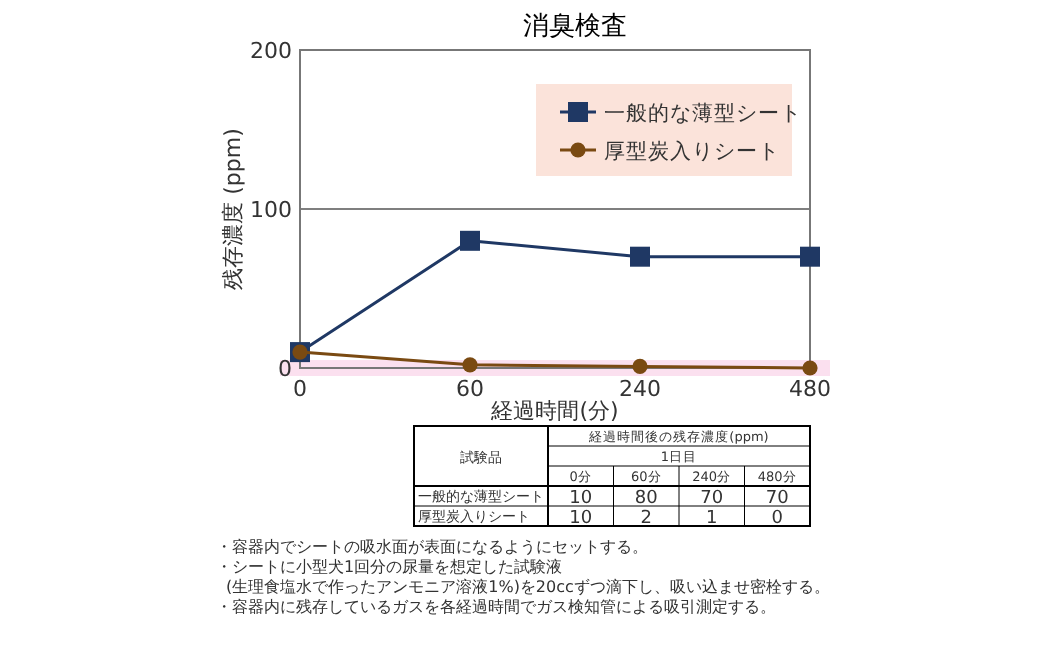 Image resolution: width=1040 pixels, height=646 pixels. What do you see at coordinates (640, 389) in the screenshot?
I see `x-tick-label: 240` at bounding box center [640, 389].